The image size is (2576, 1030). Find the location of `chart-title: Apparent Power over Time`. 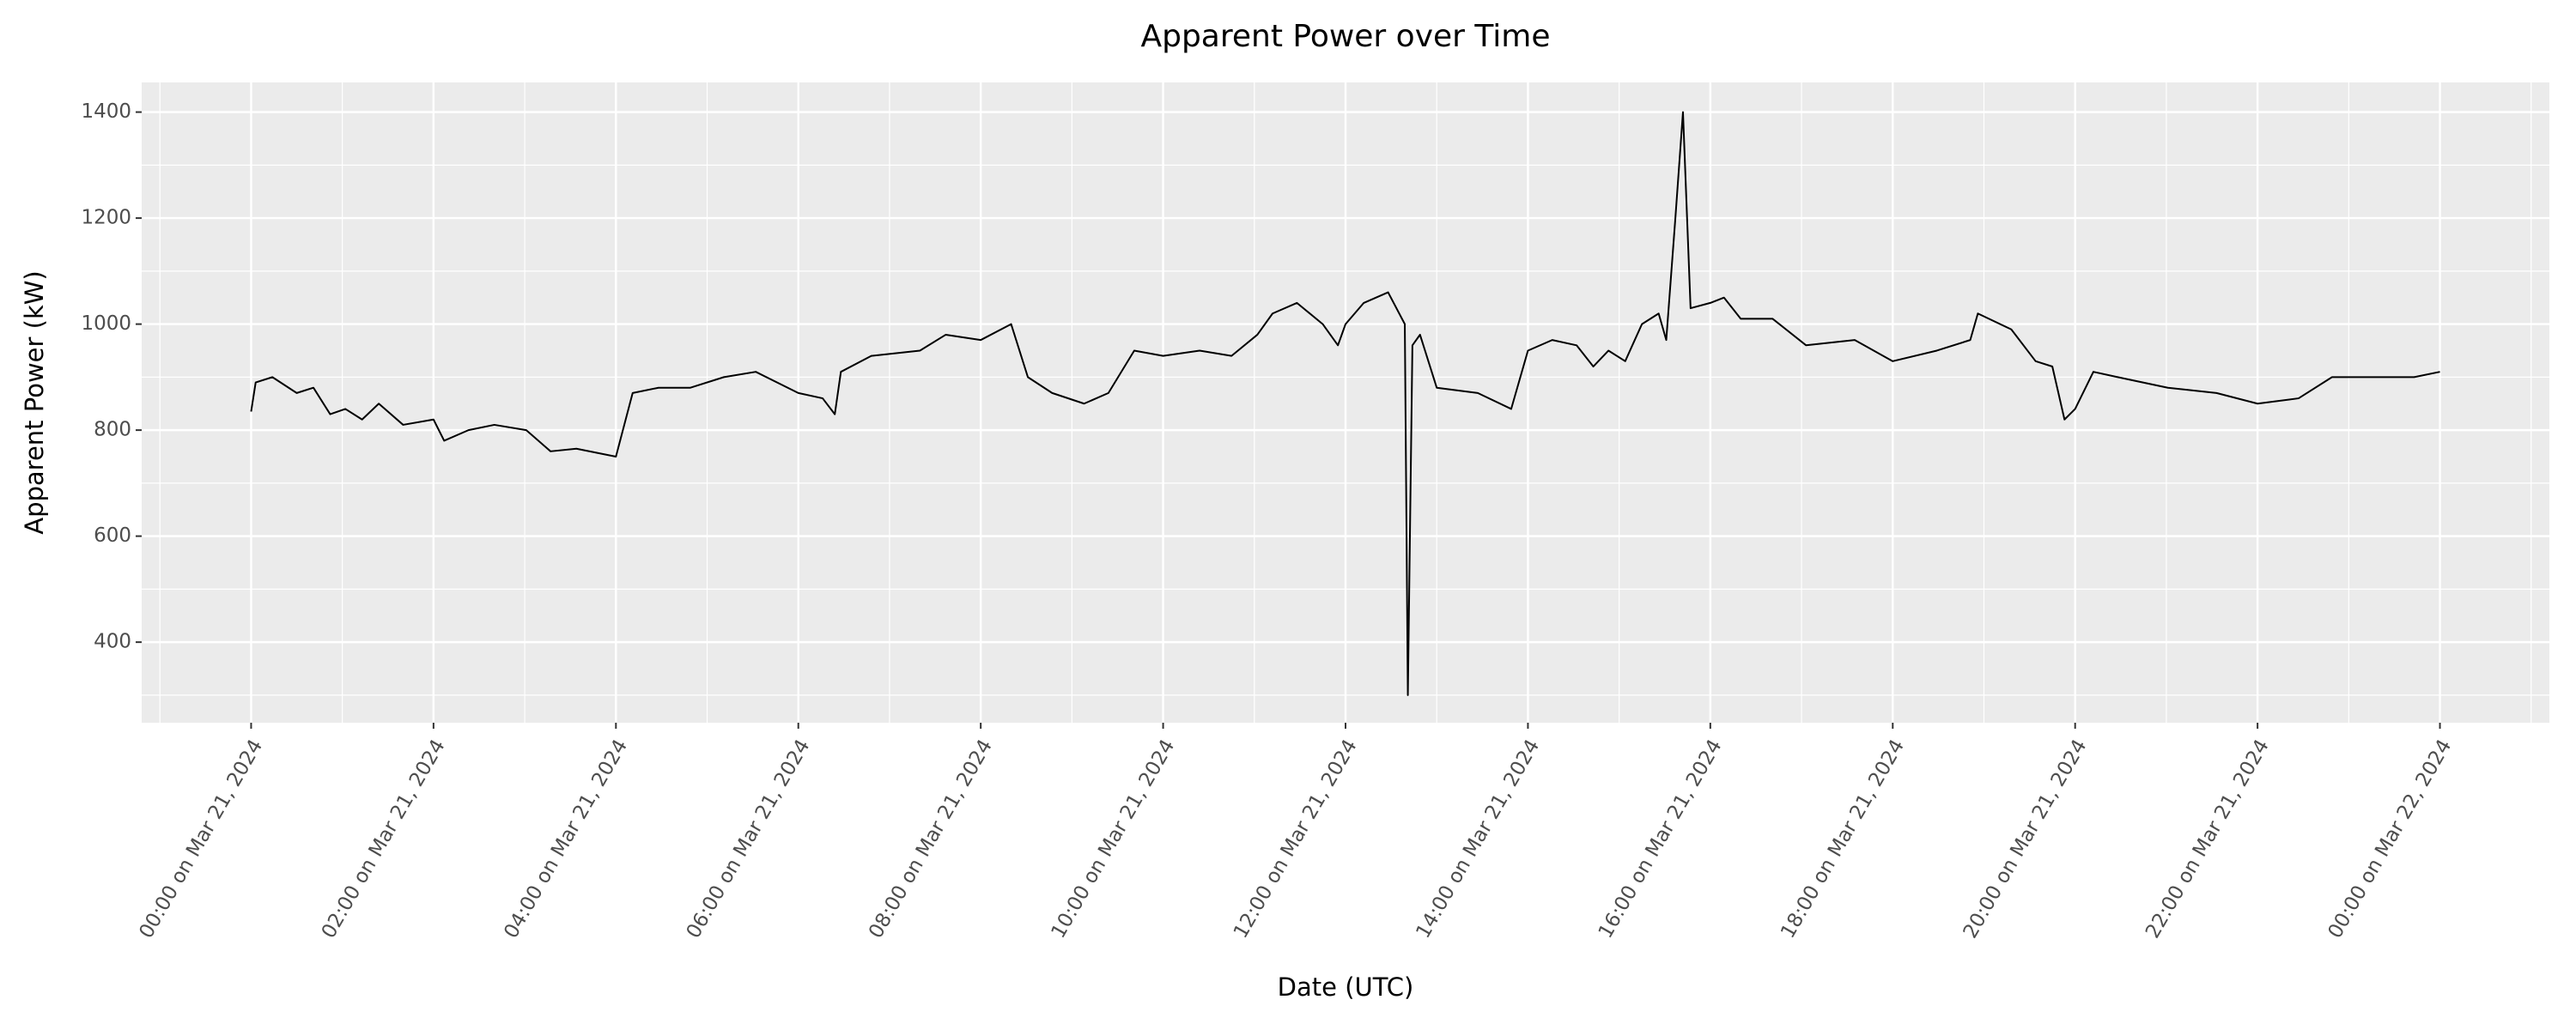

chart-title: Apparent Power over Time is located at coordinates (1345, 36).